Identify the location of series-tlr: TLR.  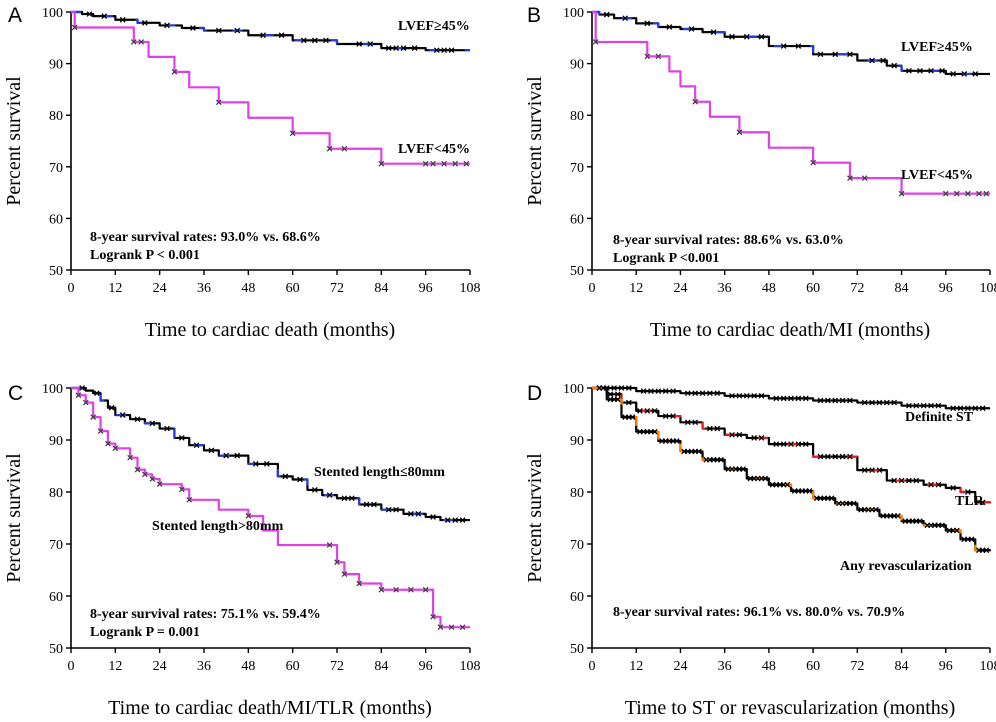
(792, 447).